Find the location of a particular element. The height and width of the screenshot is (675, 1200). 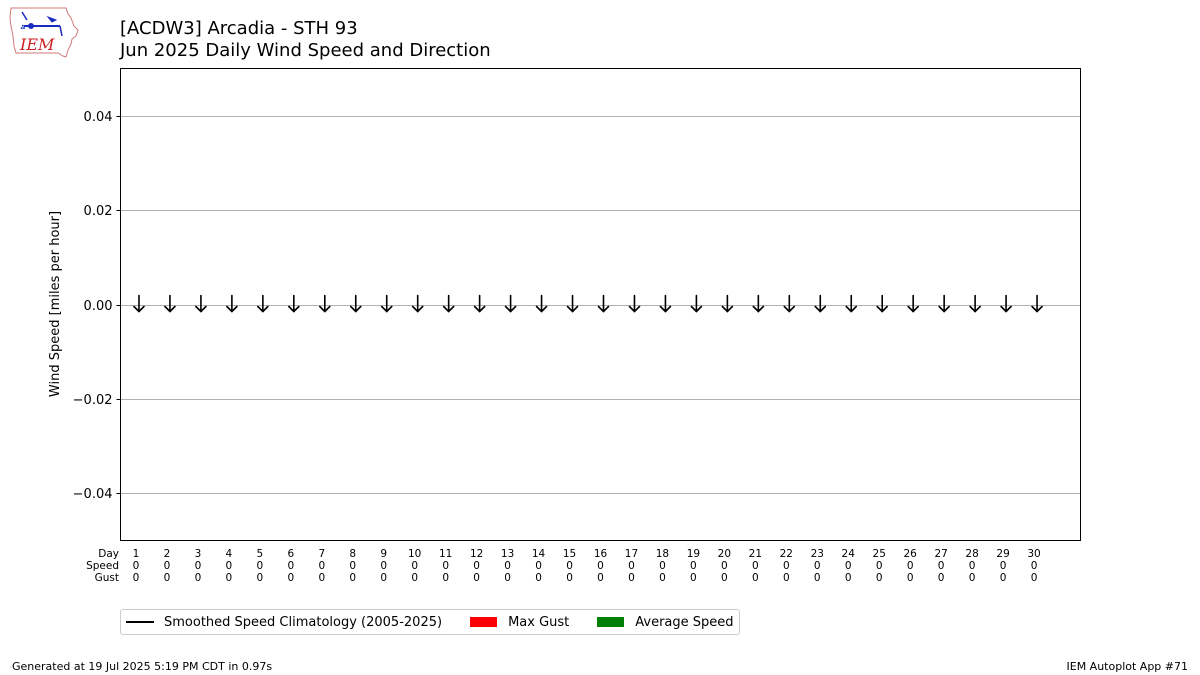

legend-line-swatch is located at coordinates (140, 622).